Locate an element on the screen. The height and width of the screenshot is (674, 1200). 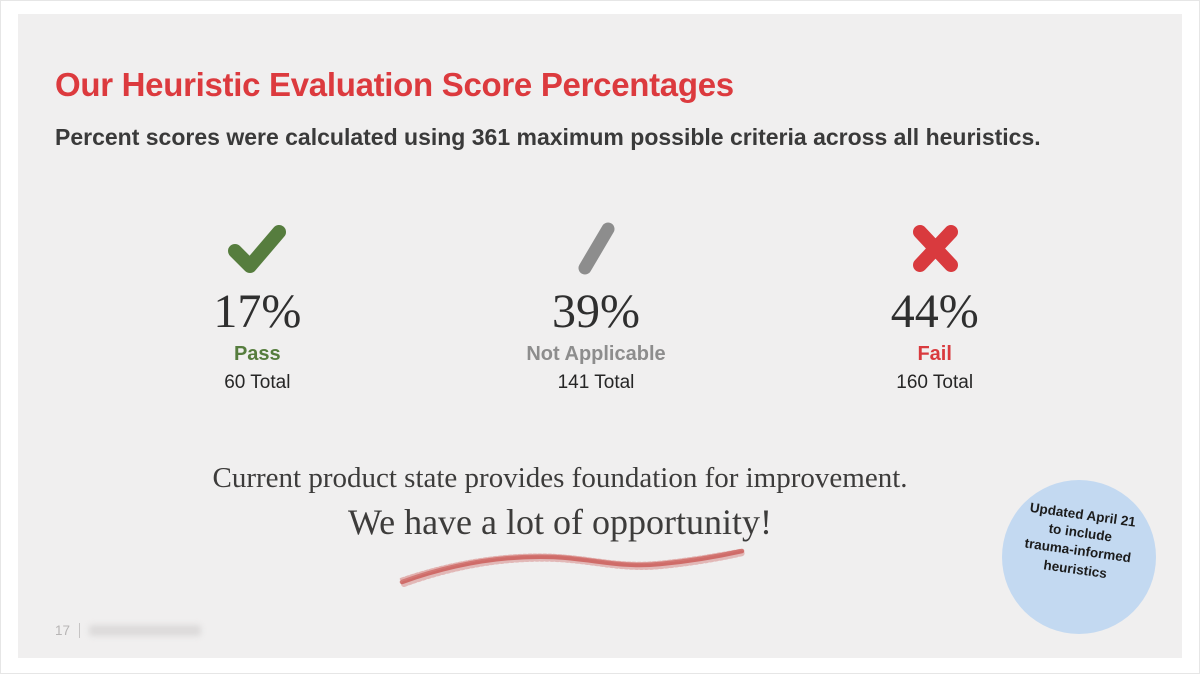
pass-total: 60 Total is located at coordinates (257, 382).